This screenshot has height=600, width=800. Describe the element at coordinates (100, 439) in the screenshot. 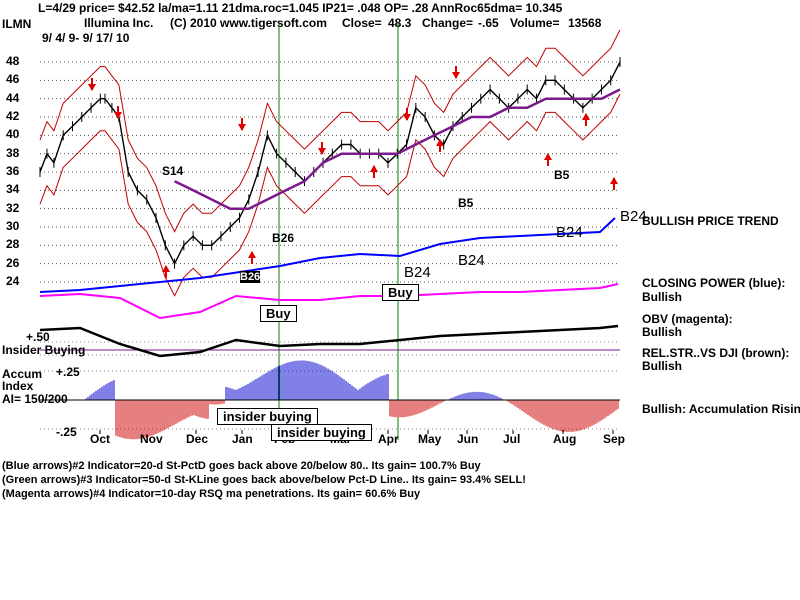

I see `x-month-label: Oct` at that location.